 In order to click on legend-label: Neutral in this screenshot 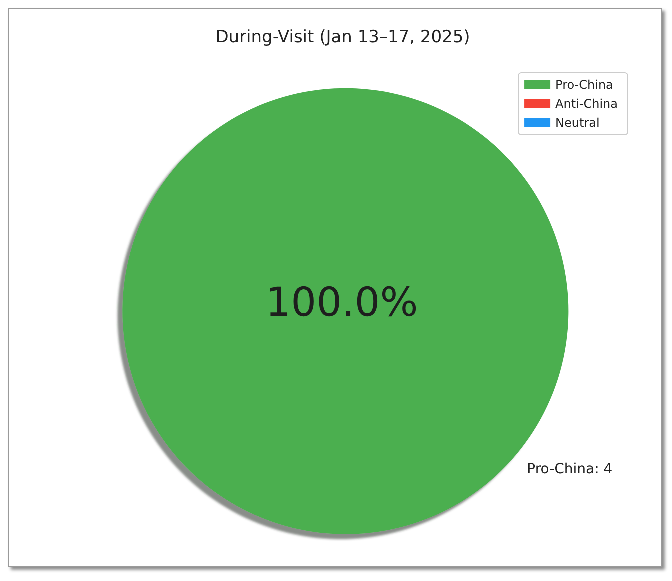, I will do `click(578, 123)`.